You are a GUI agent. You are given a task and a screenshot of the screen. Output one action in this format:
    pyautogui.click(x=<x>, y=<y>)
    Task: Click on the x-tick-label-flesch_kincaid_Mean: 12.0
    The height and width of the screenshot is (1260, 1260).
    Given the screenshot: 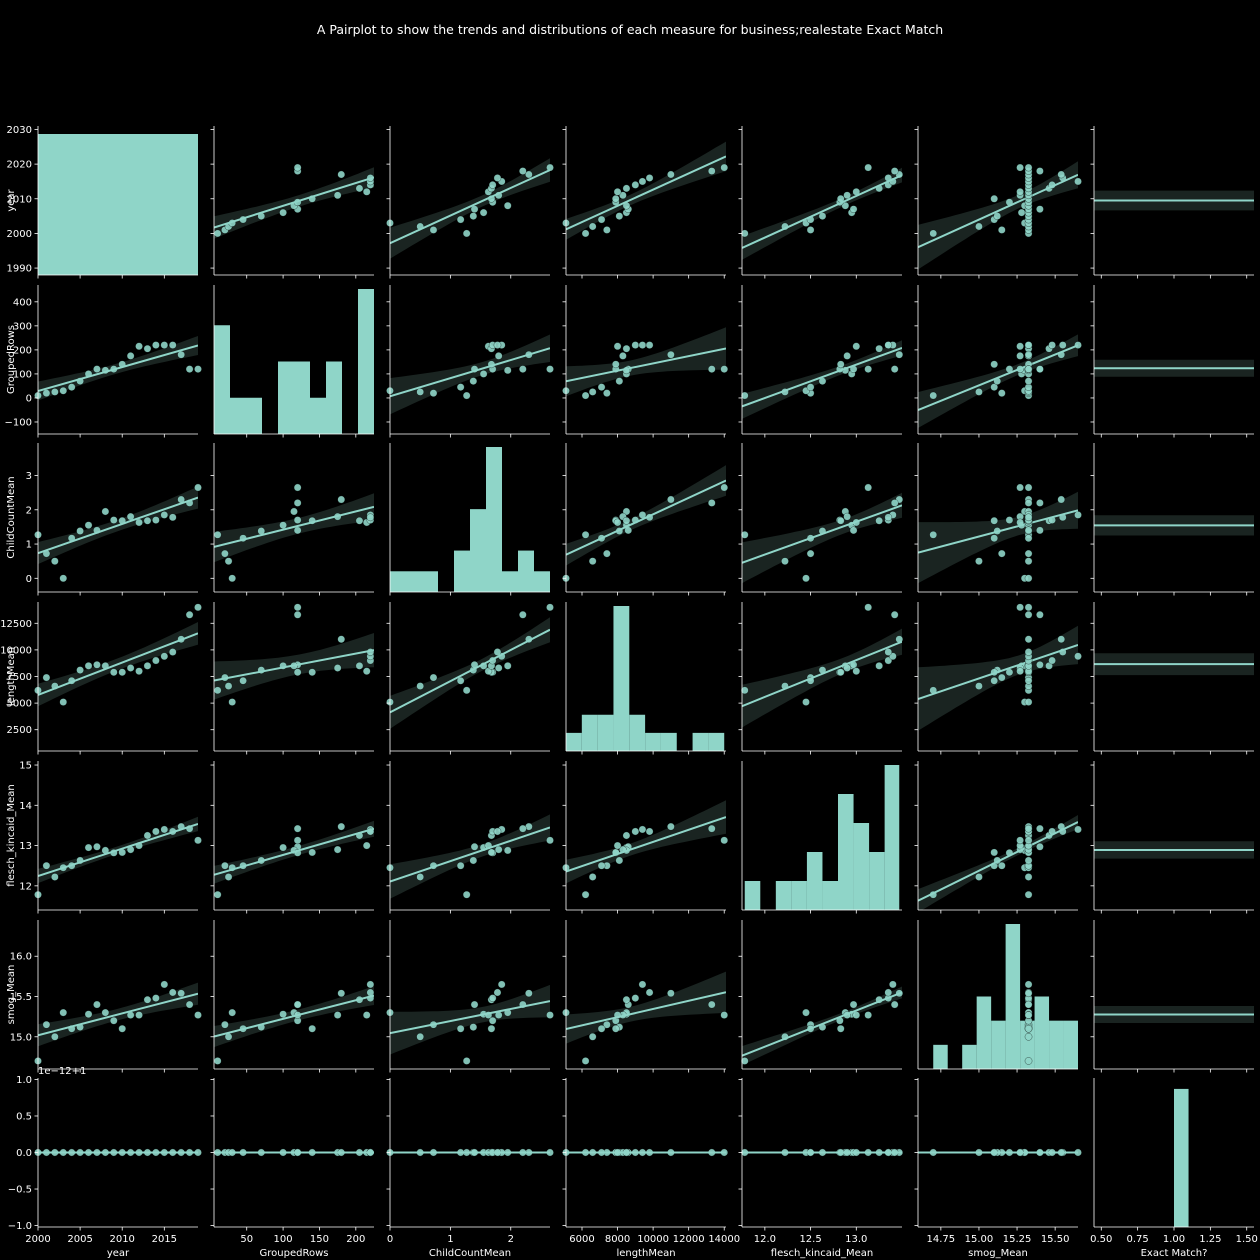 What is the action you would take?
    pyautogui.click(x=765, y=1239)
    